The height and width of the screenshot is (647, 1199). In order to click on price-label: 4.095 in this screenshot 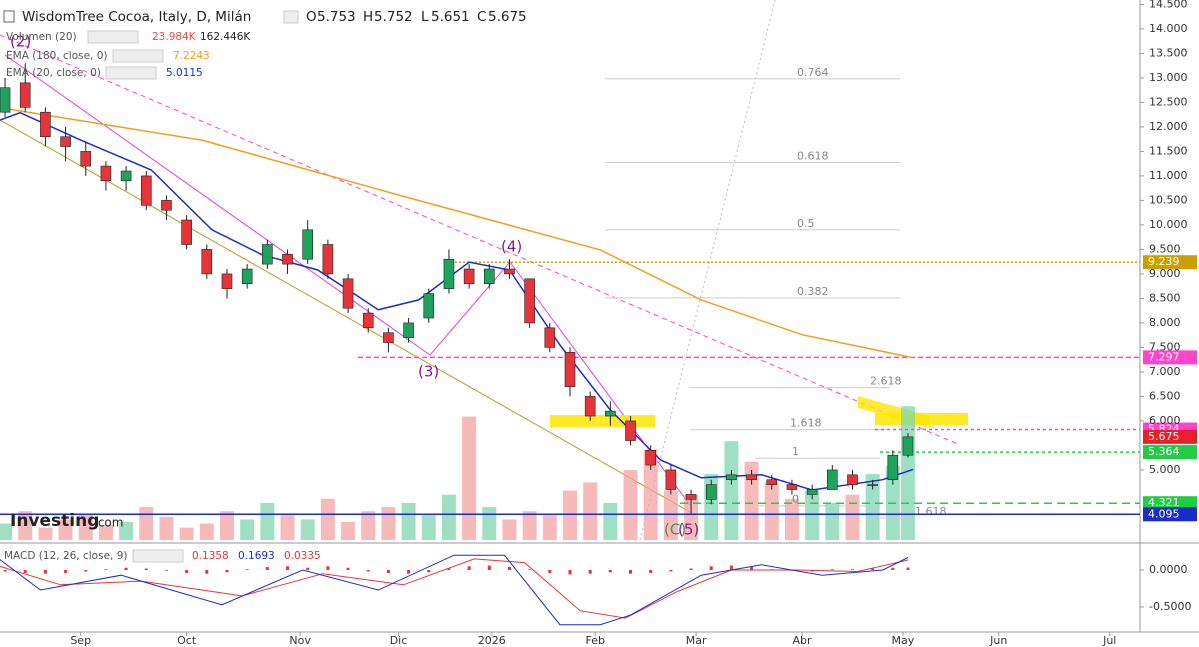, I will do `click(1164, 513)`.